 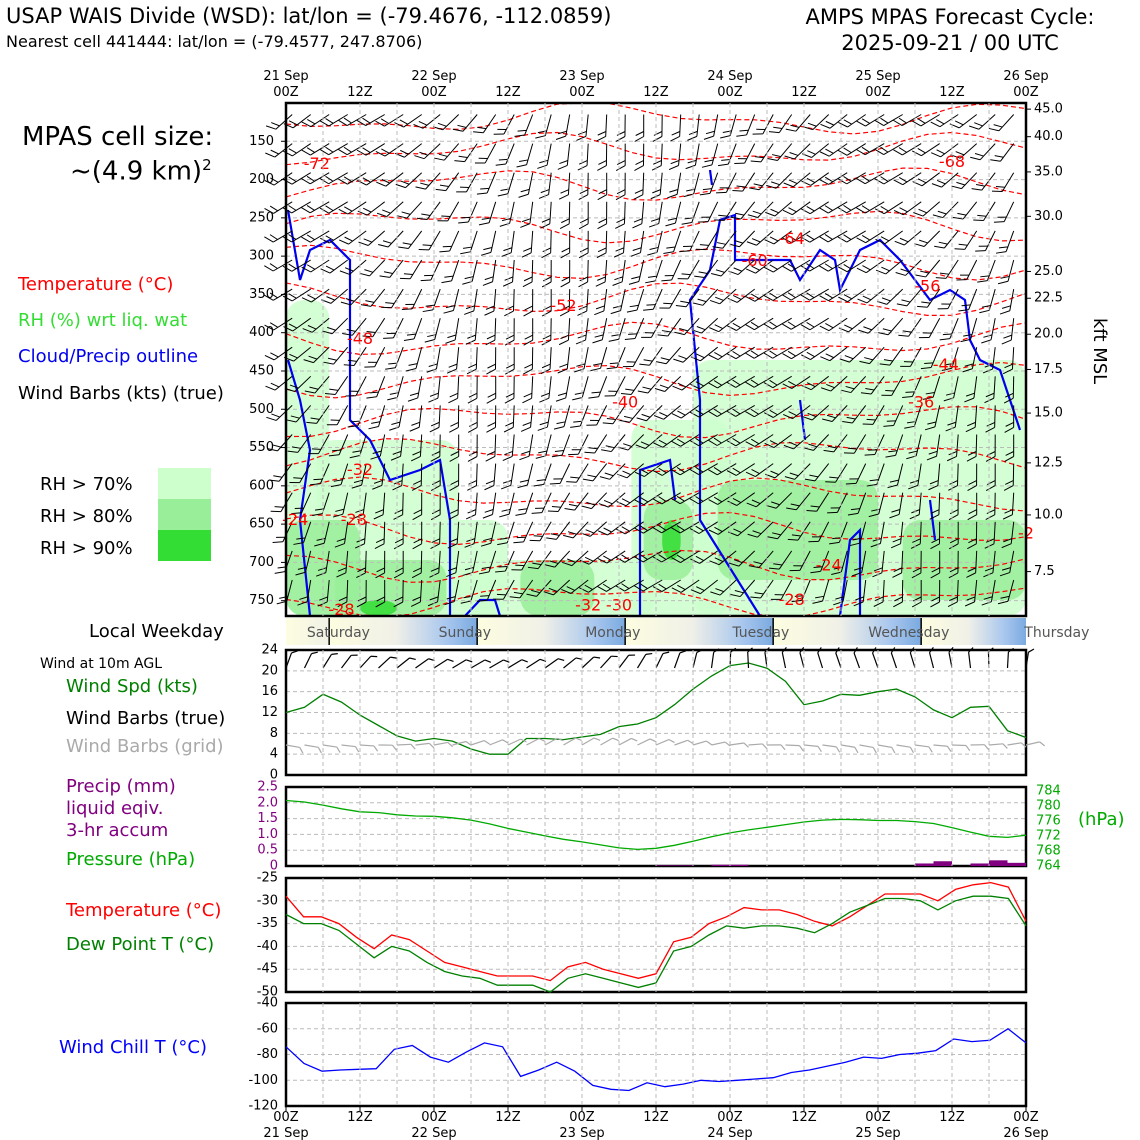 I want to click on surface-wind-barb, so click(x=715, y=658).